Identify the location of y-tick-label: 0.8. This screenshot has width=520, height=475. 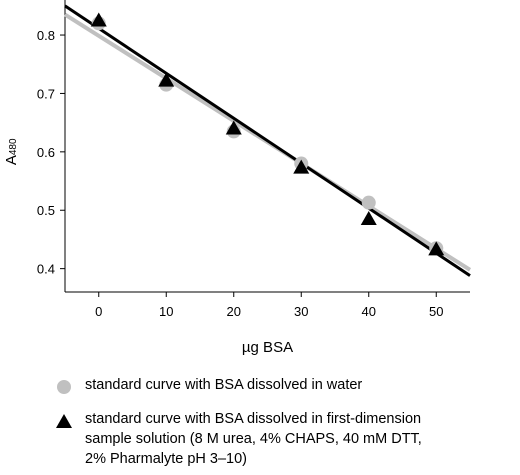
(46, 35).